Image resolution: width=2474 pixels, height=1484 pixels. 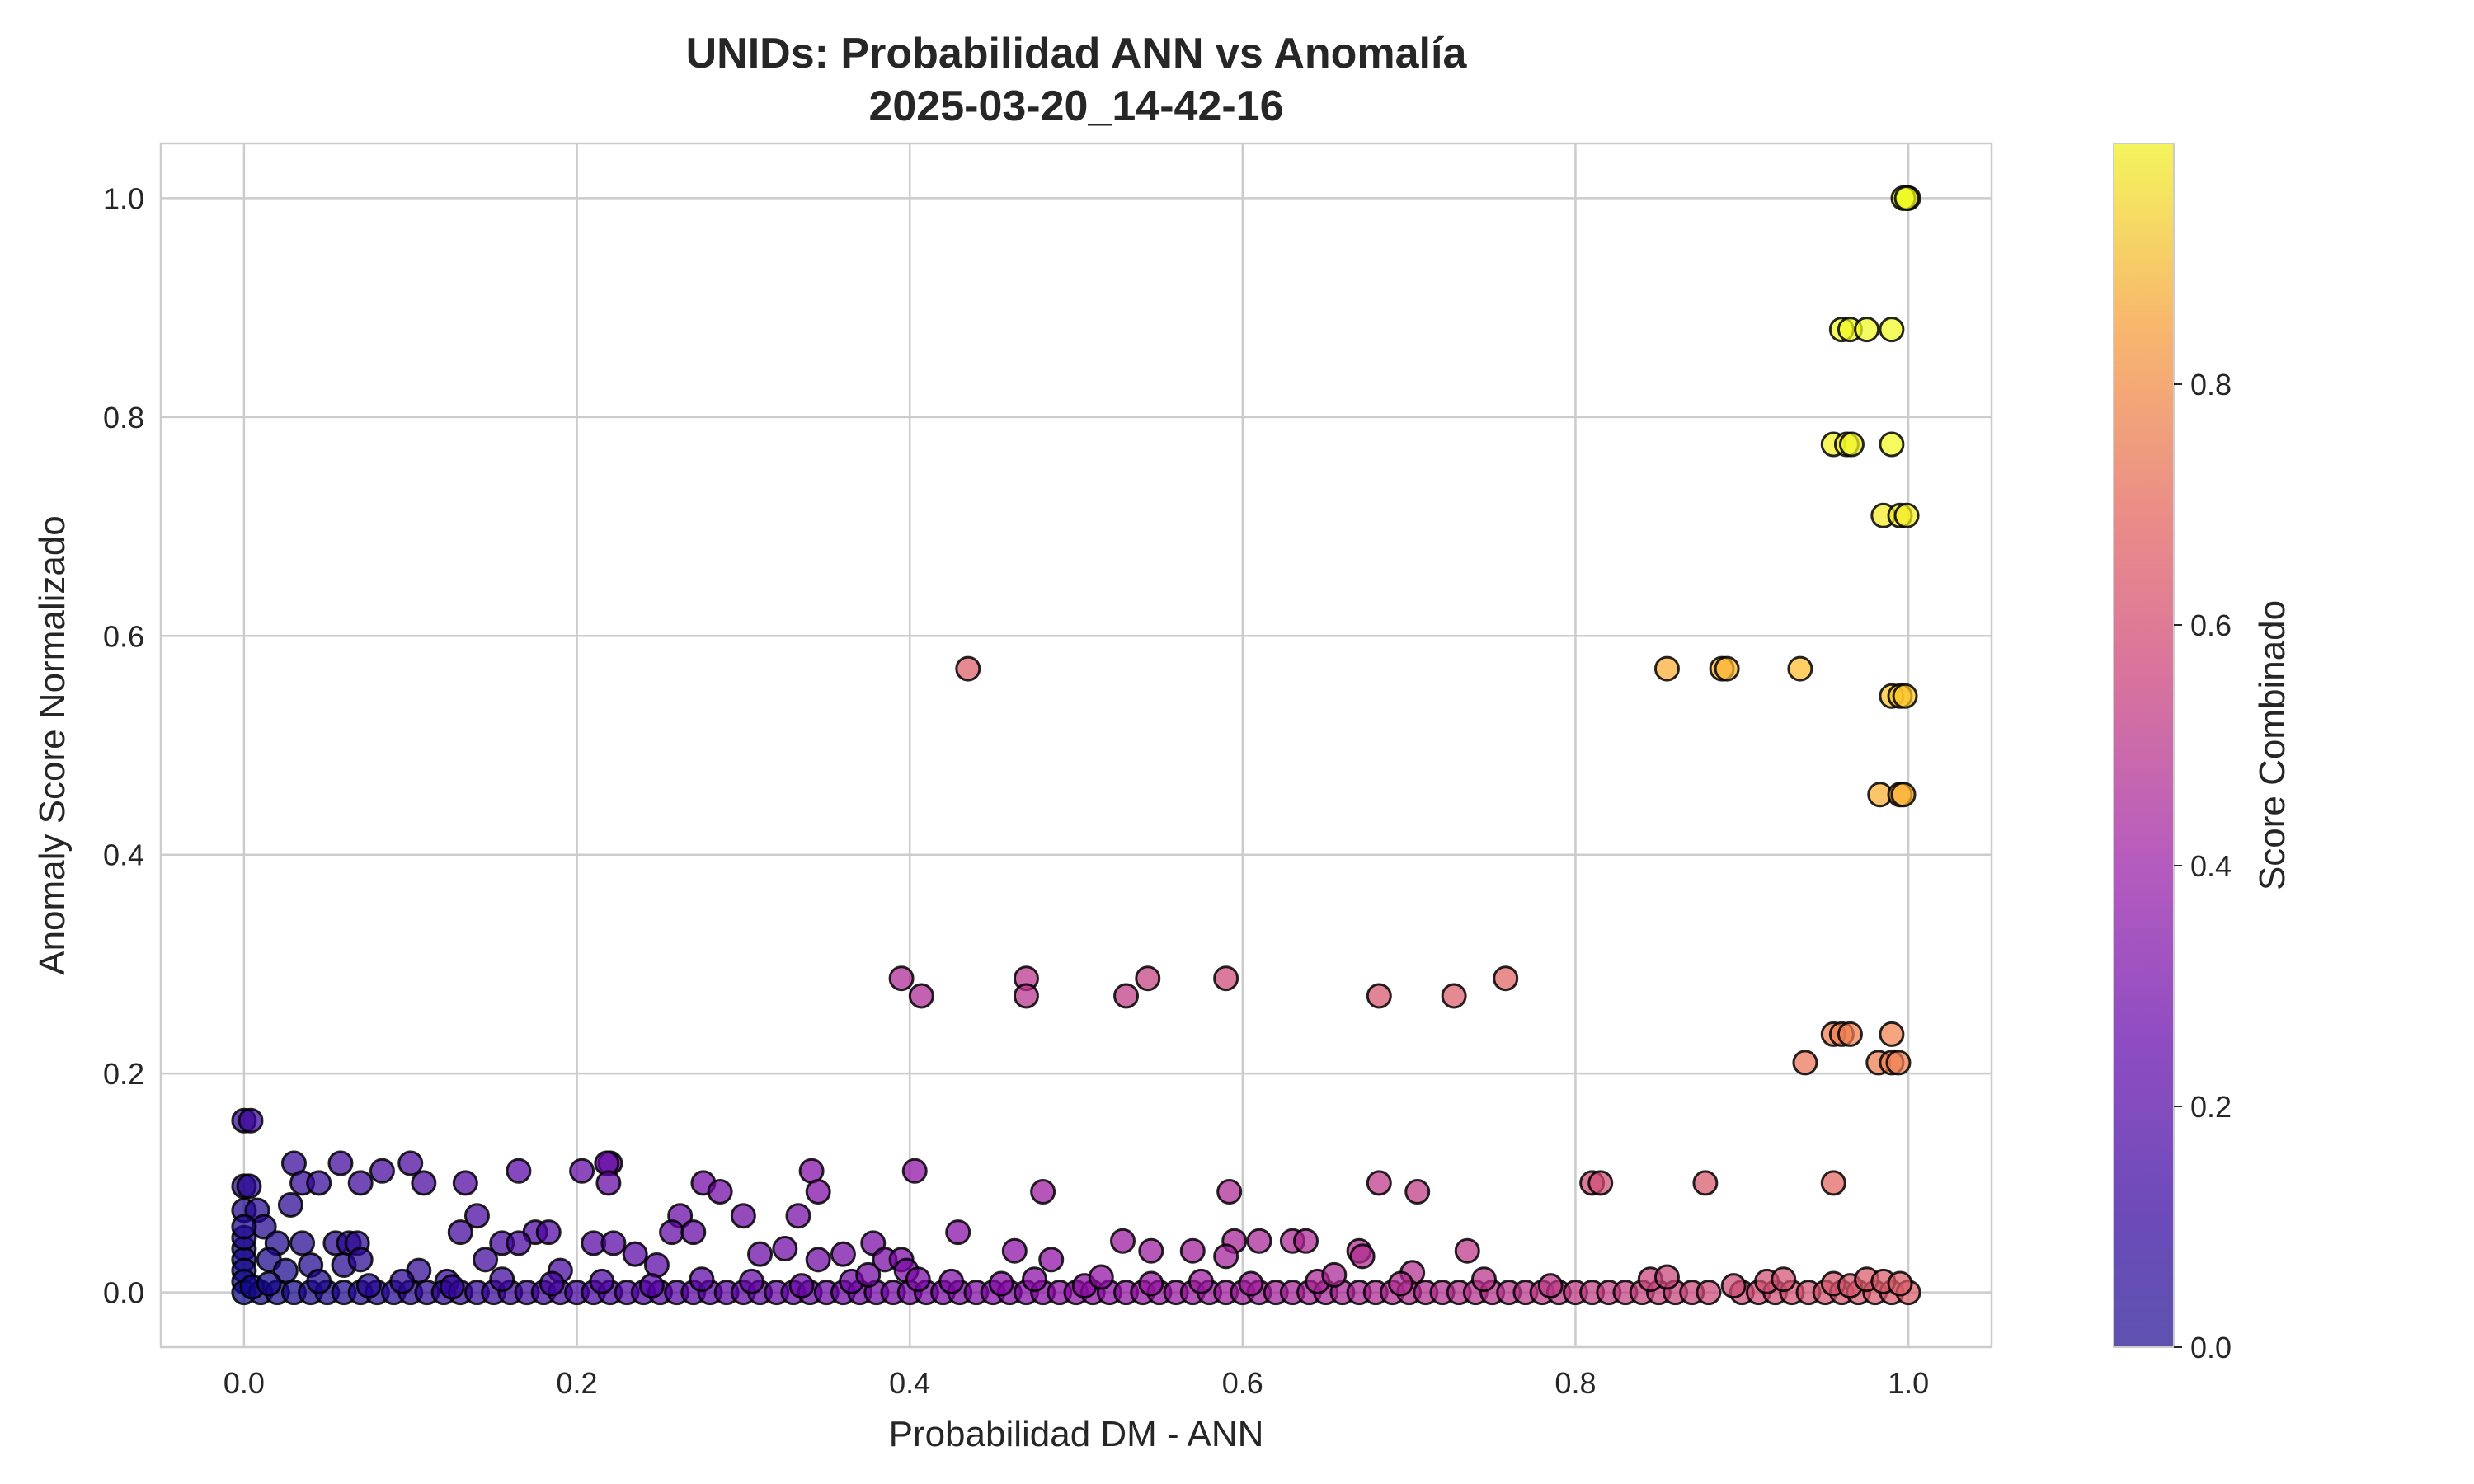 I want to click on x-axis-label: Probabilidad DM - ANN, so click(x=1076, y=1434).